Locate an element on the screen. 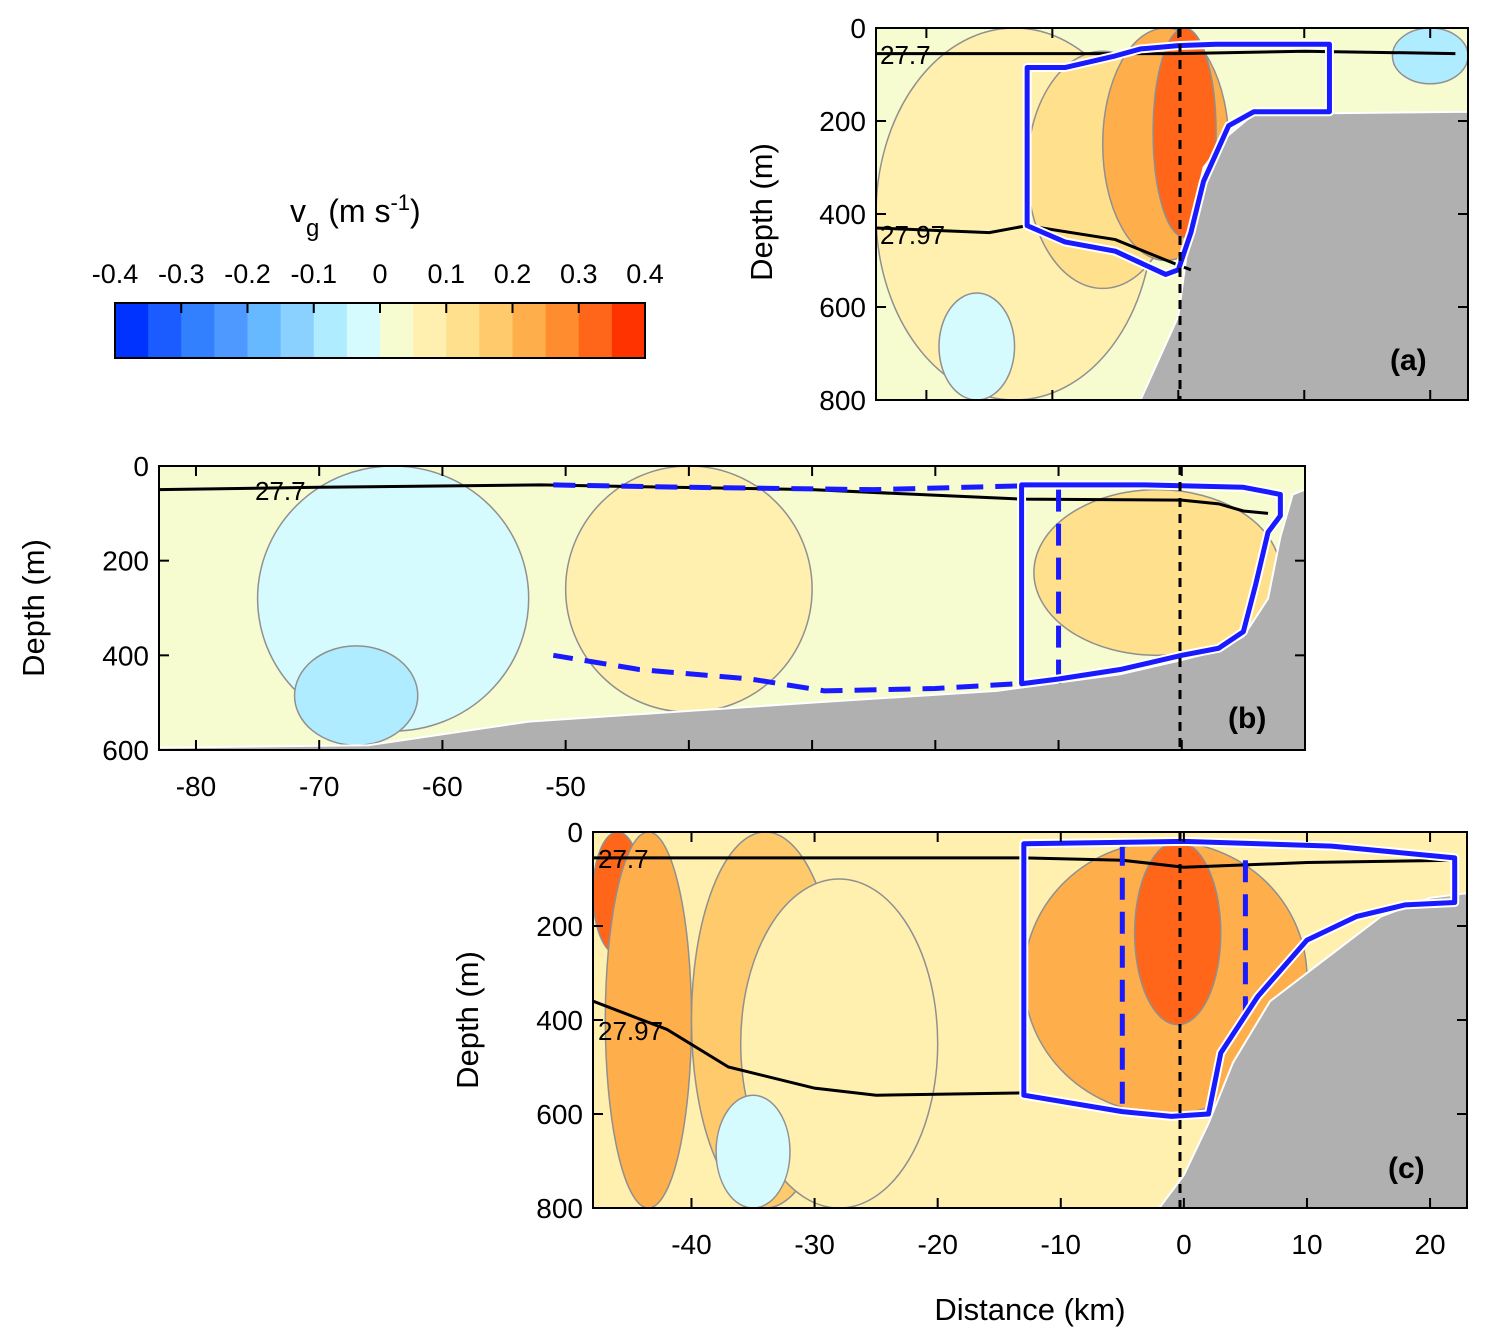  panel-a: 0 200 400 600 800 27.7 27.97 (a) Depth (m) is located at coordinates (1106, 214).